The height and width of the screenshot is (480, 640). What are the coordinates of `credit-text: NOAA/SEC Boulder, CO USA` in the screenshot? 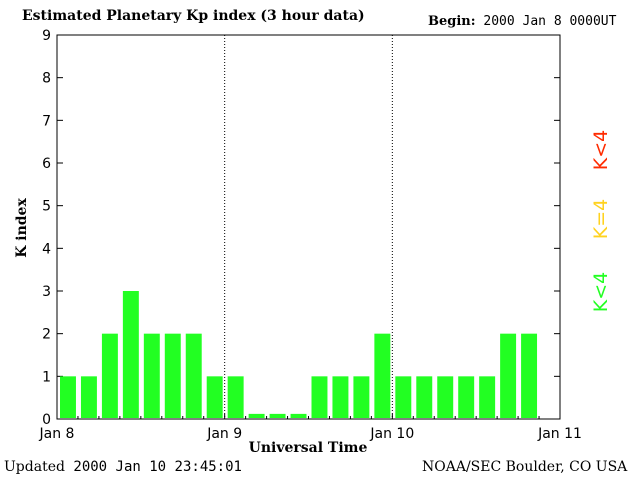 It's located at (525, 467).